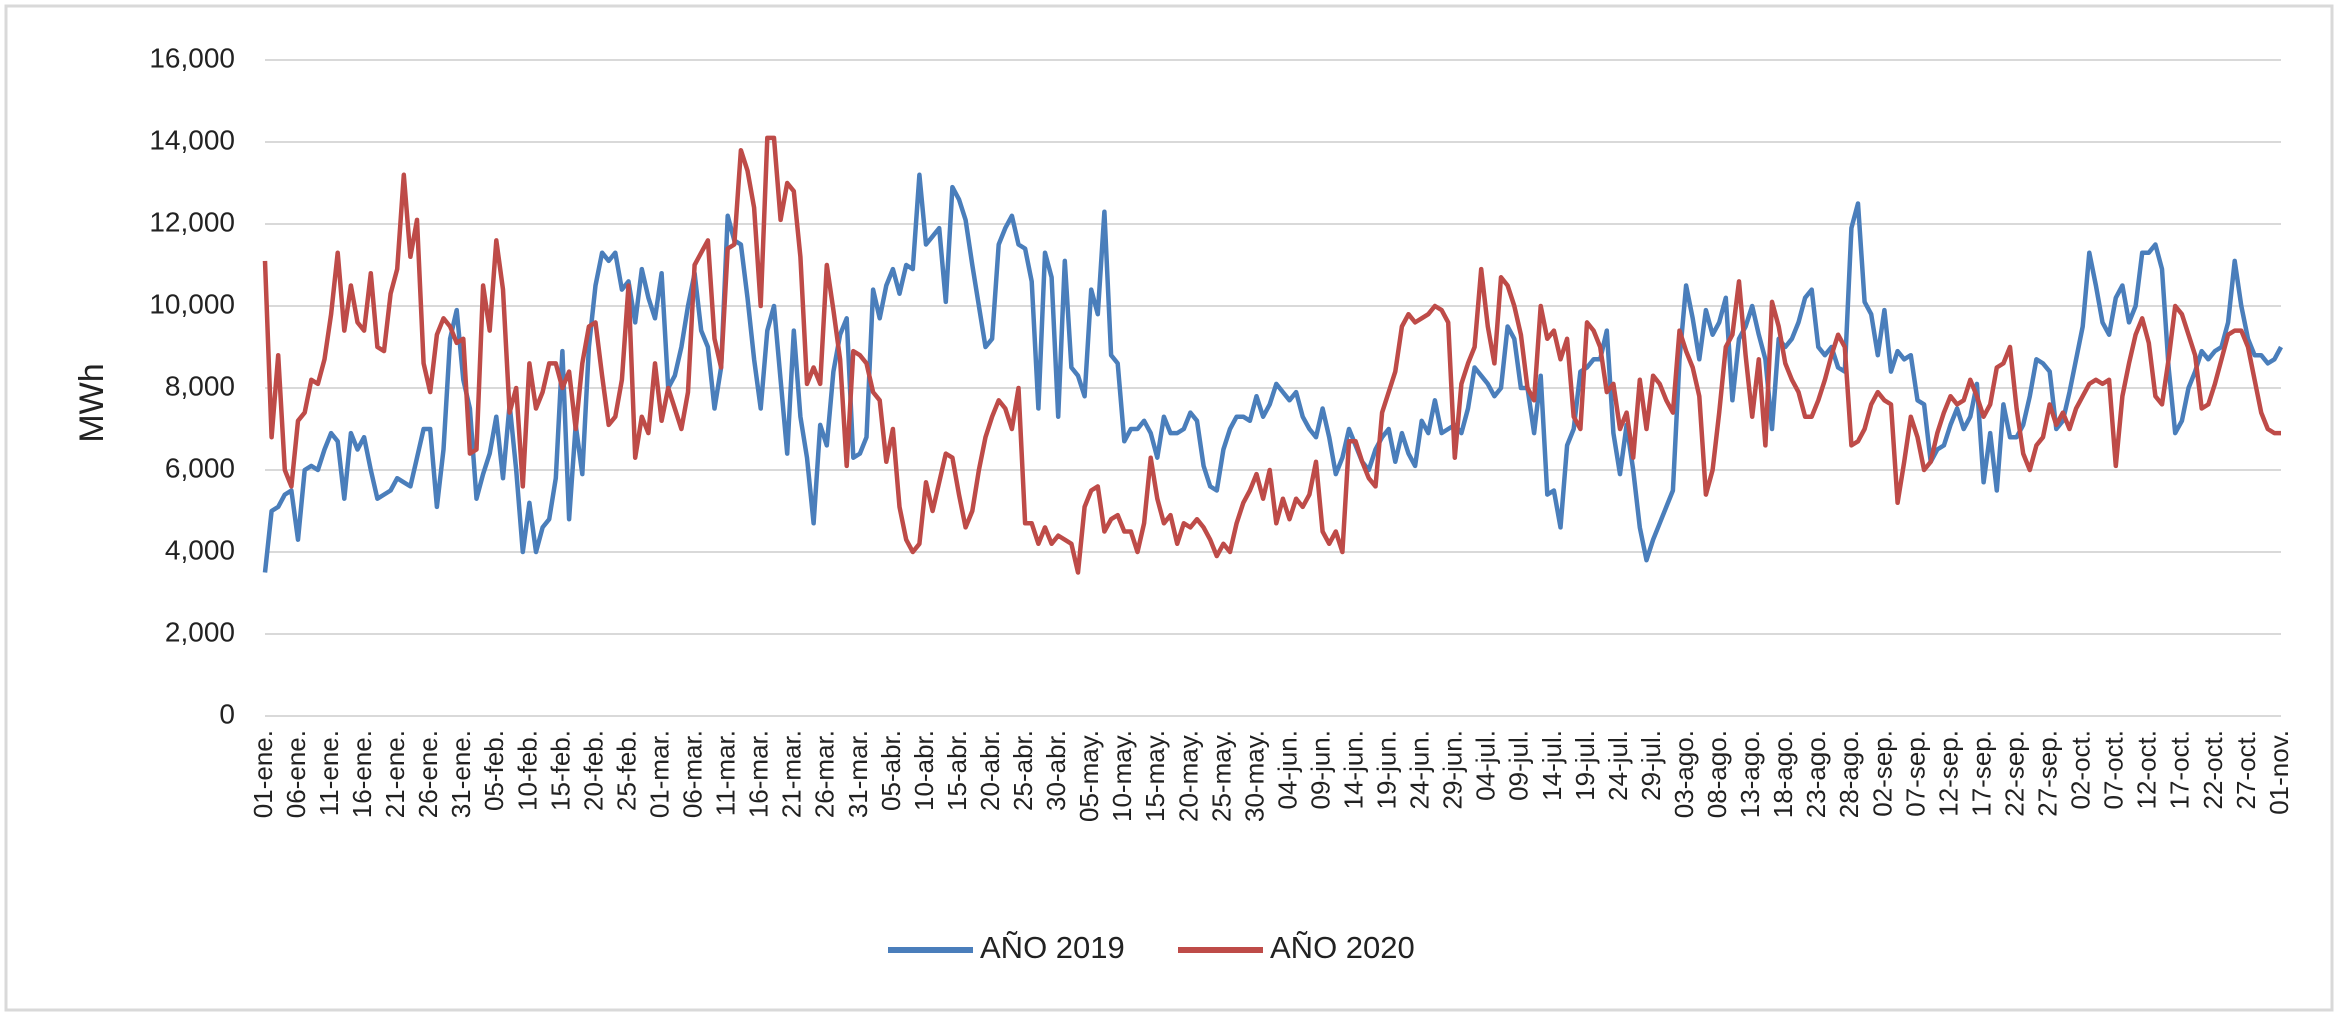  I want to click on y-tick-label: 2,000, so click(200, 631).